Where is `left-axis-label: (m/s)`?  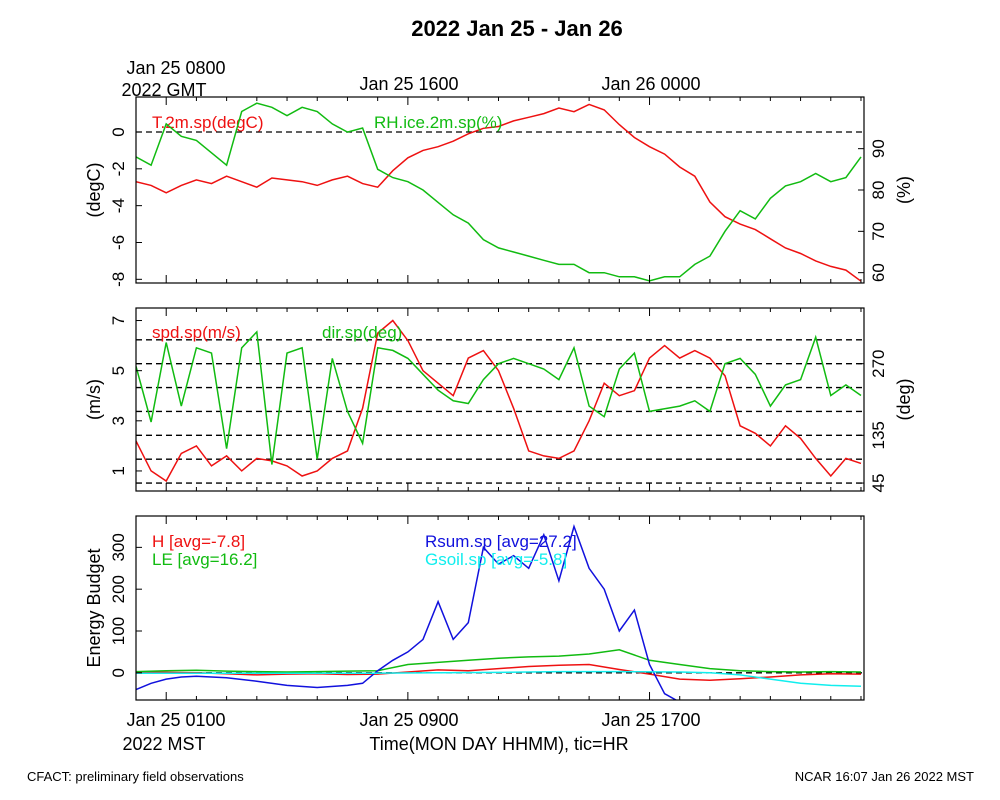
left-axis-label: (m/s) is located at coordinates (94, 399).